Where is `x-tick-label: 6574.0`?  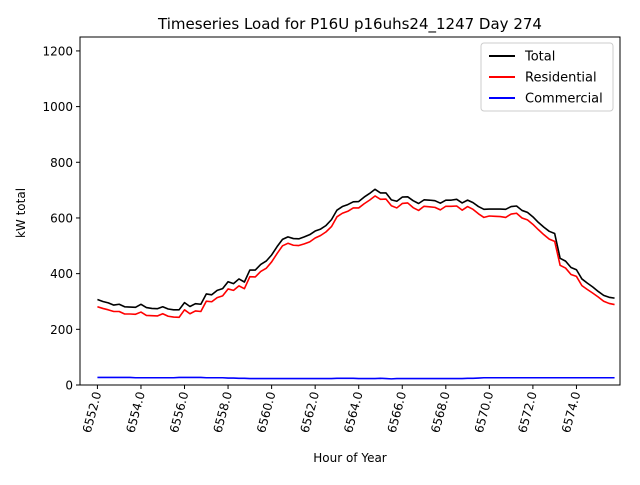
x-tick-label: 6574.0 is located at coordinates (571, 412).